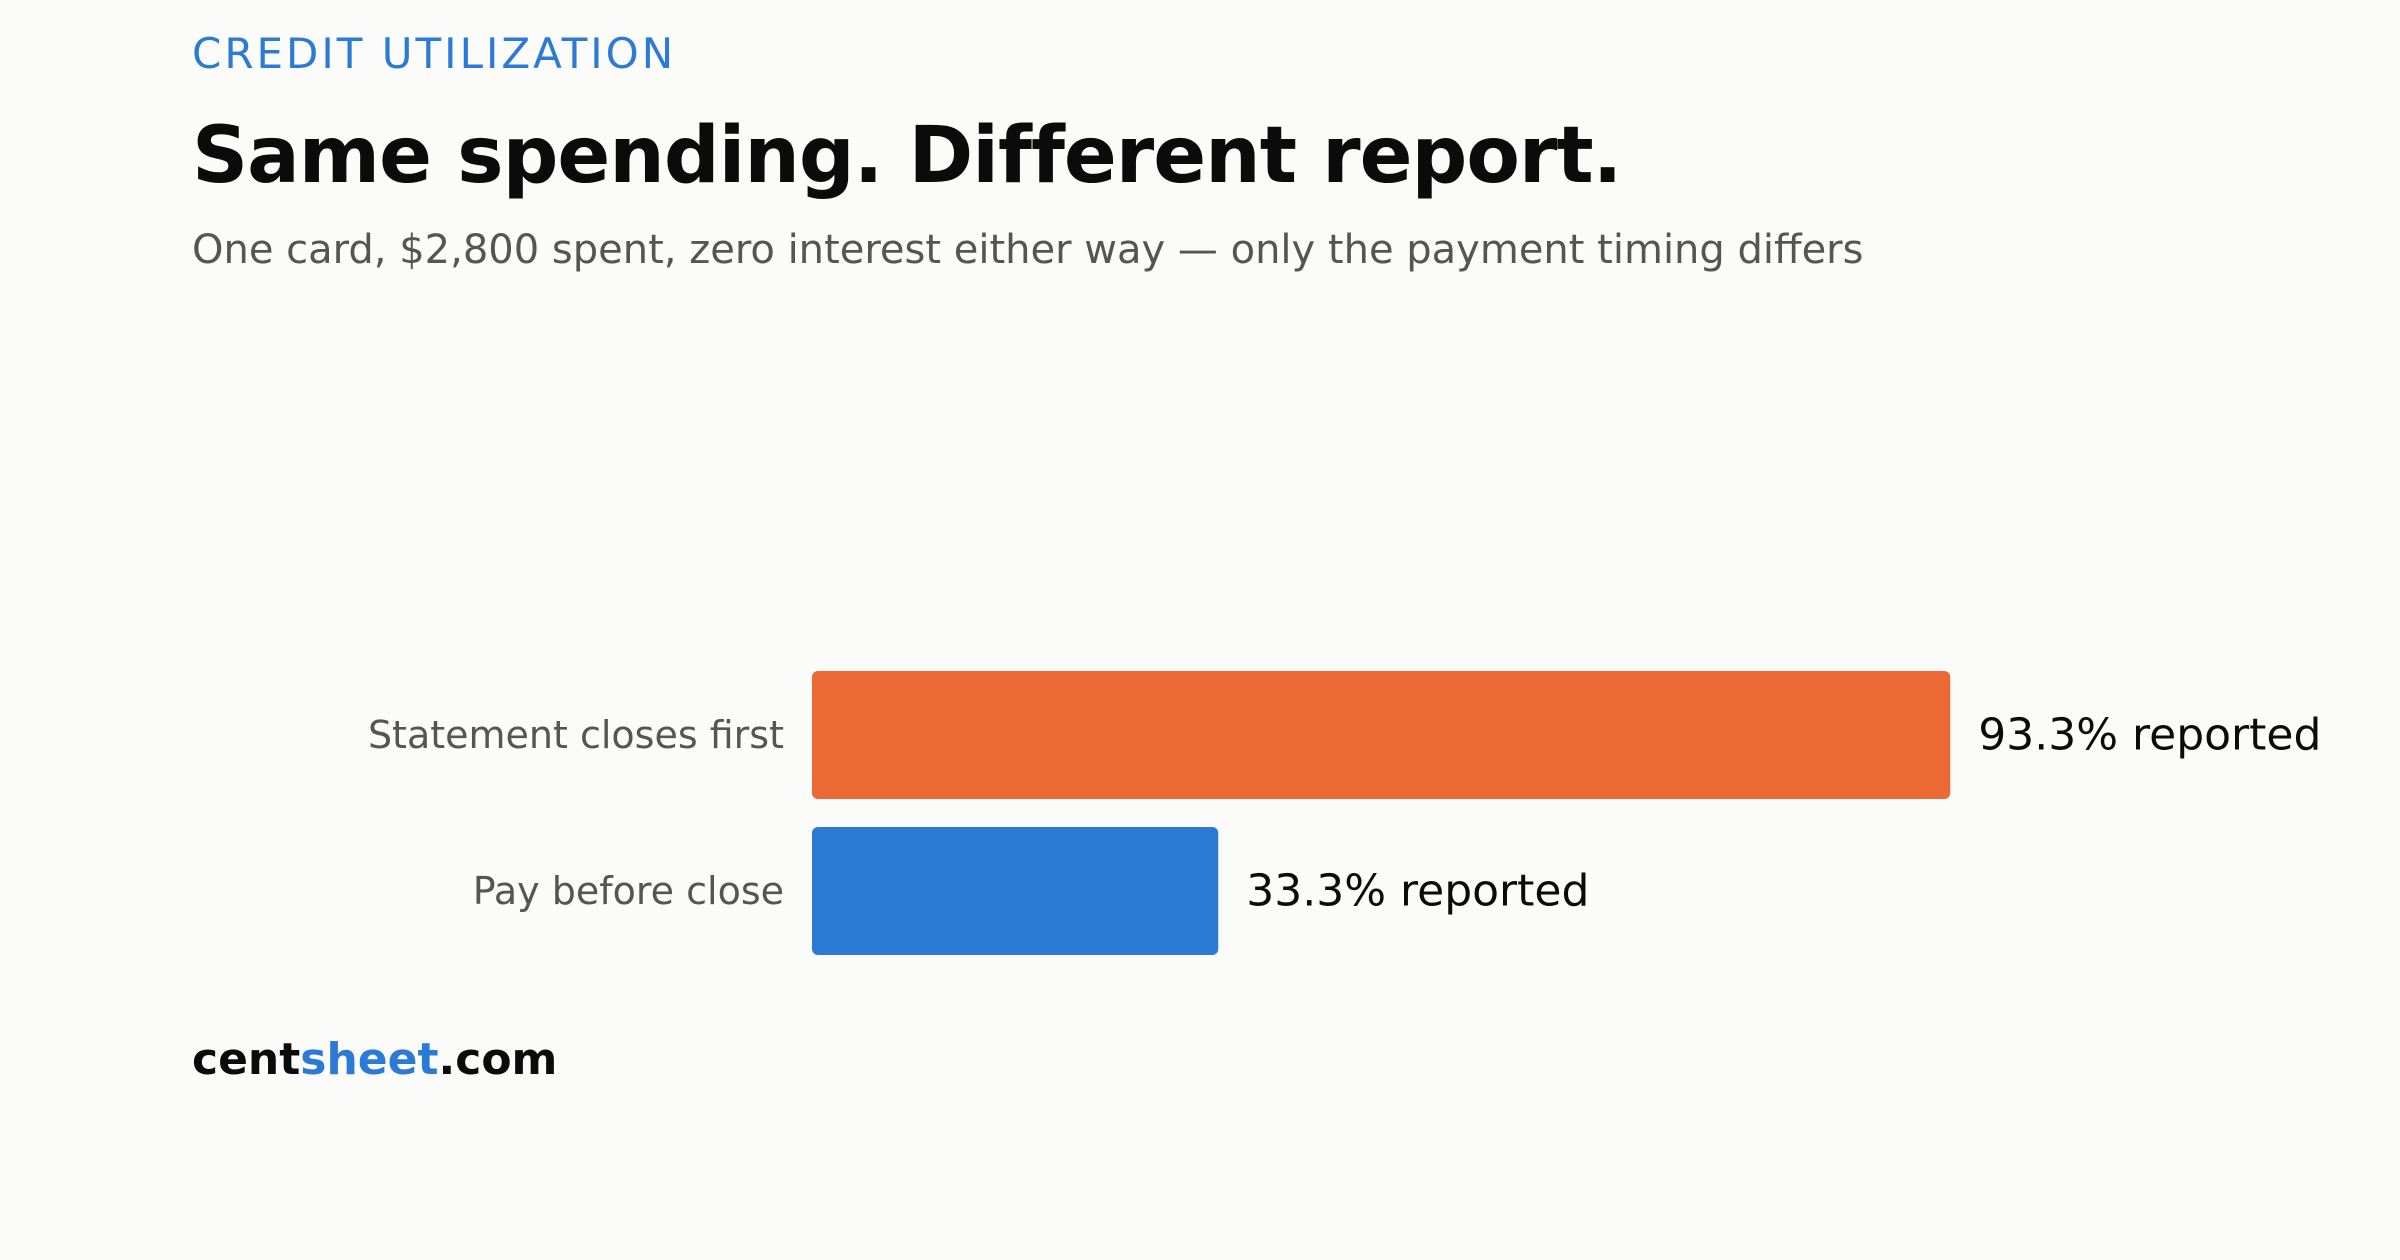 The height and width of the screenshot is (1260, 2400). Describe the element at coordinates (2149, 735) in the screenshot. I see `value-label-statement-closes-first: 93.3% reported` at that location.